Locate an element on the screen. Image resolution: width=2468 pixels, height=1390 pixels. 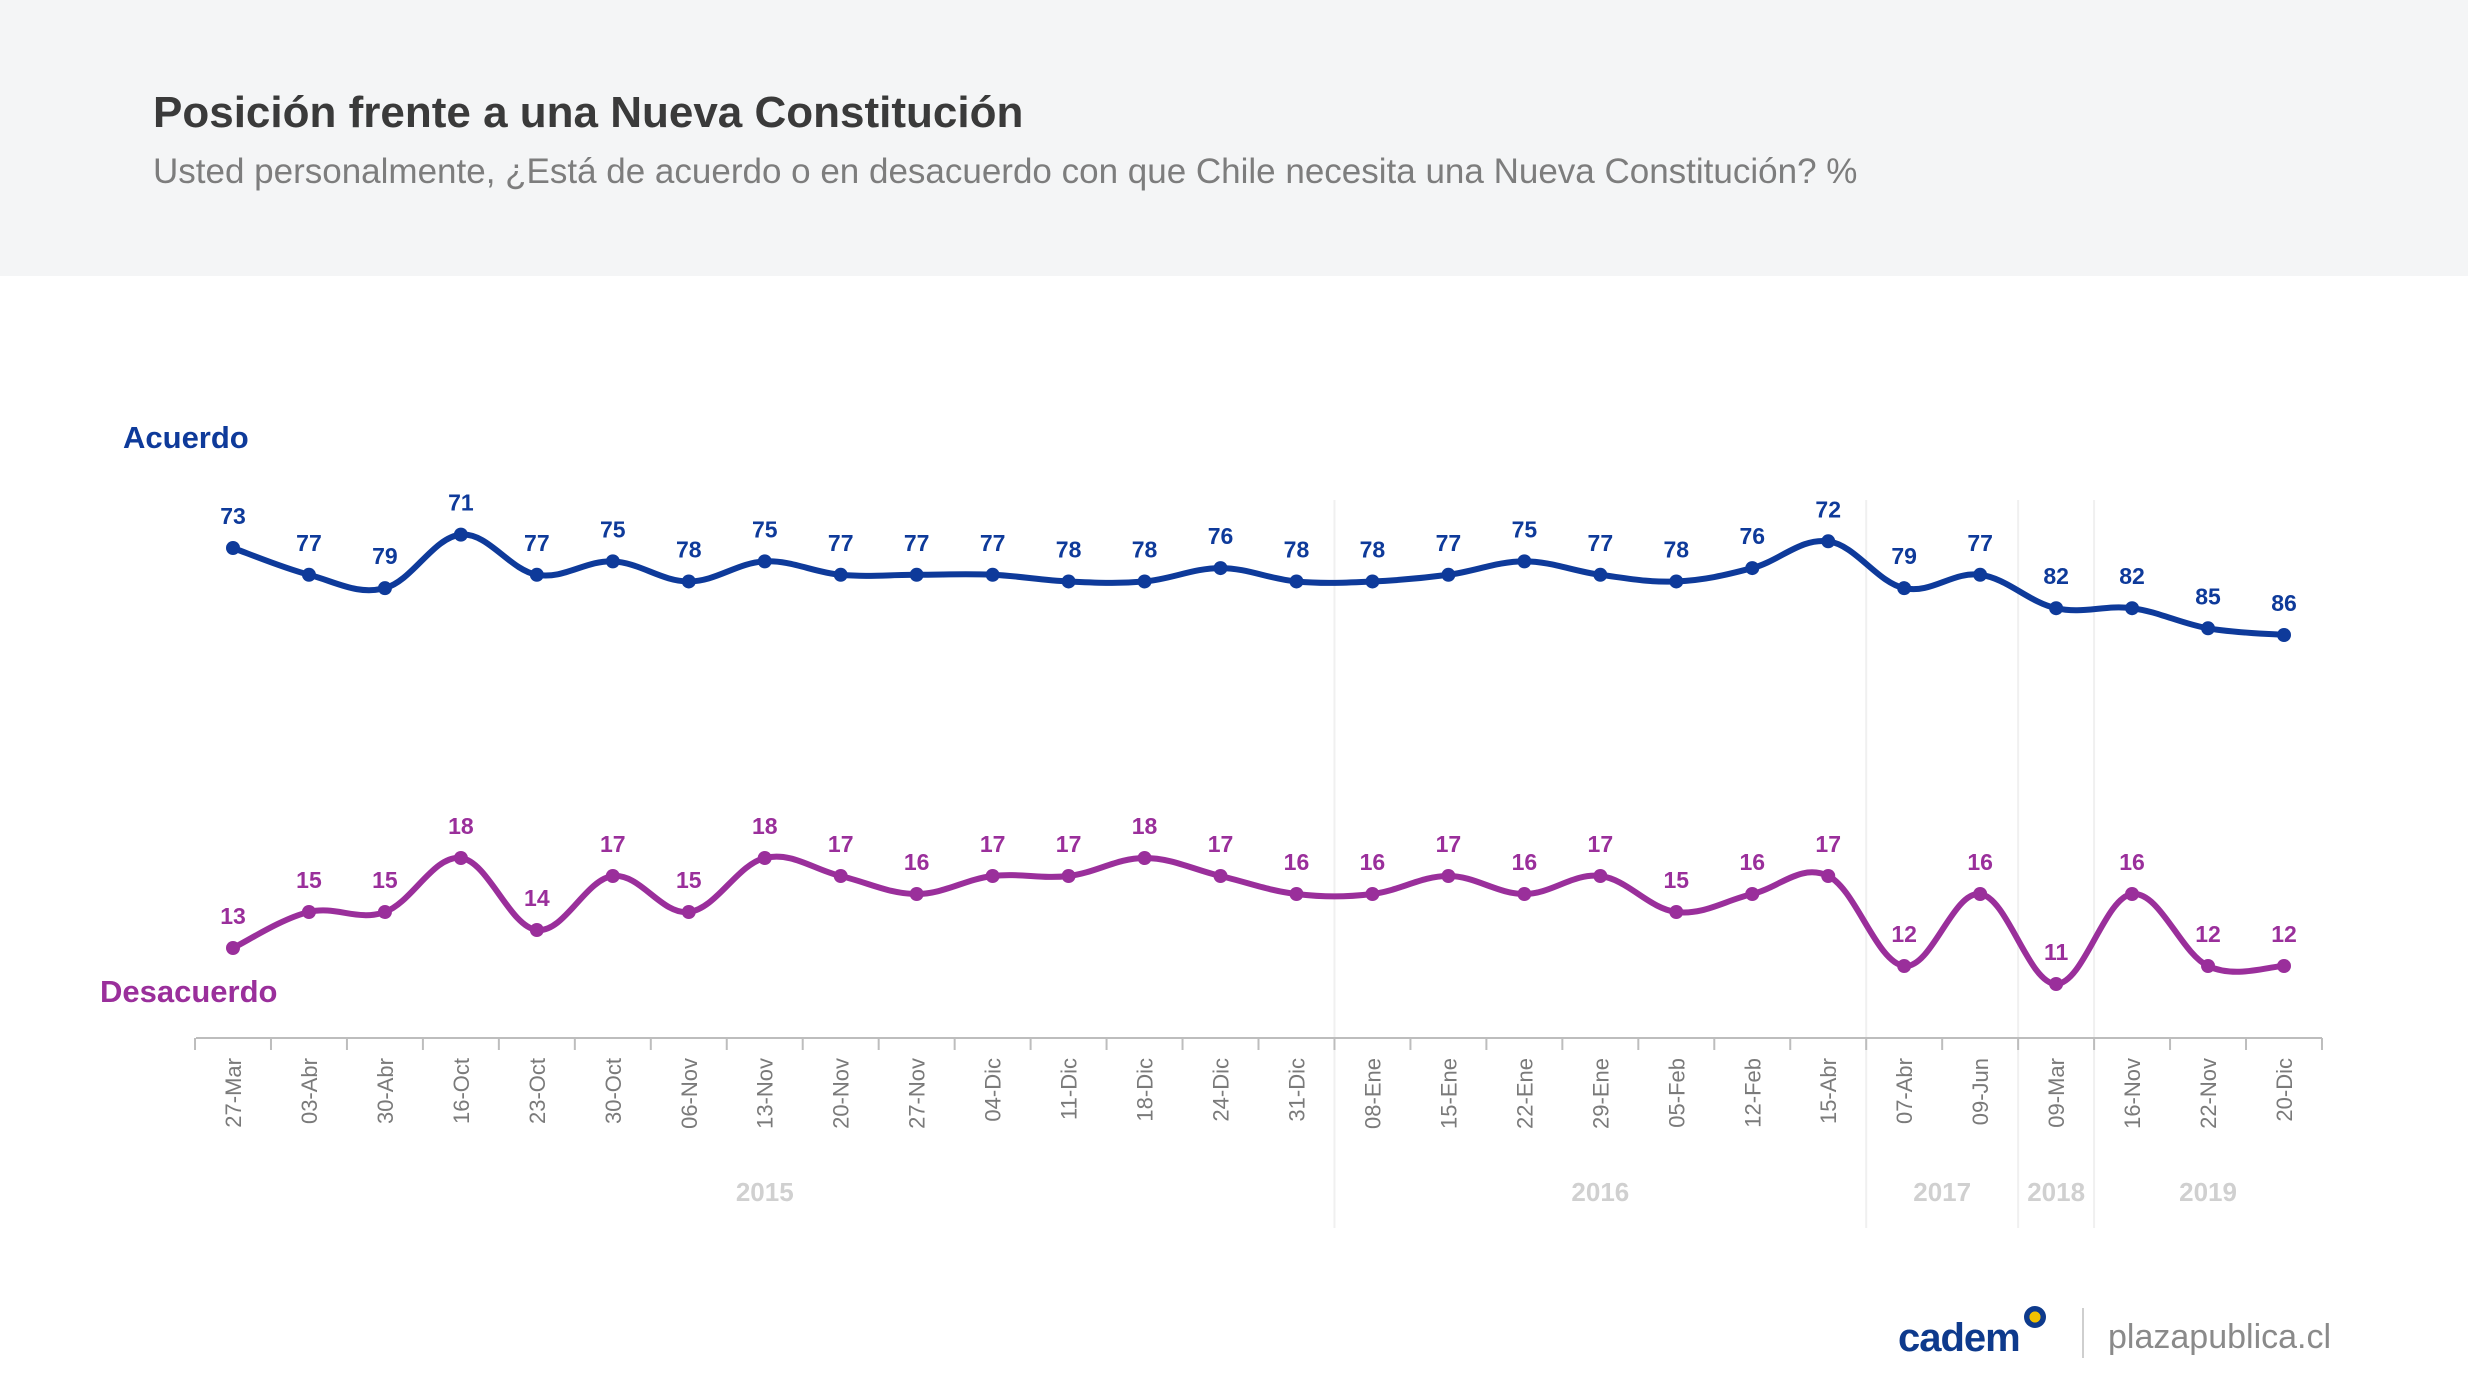
x-tick-label: 27-Nov is located at coordinates (917, 1093).